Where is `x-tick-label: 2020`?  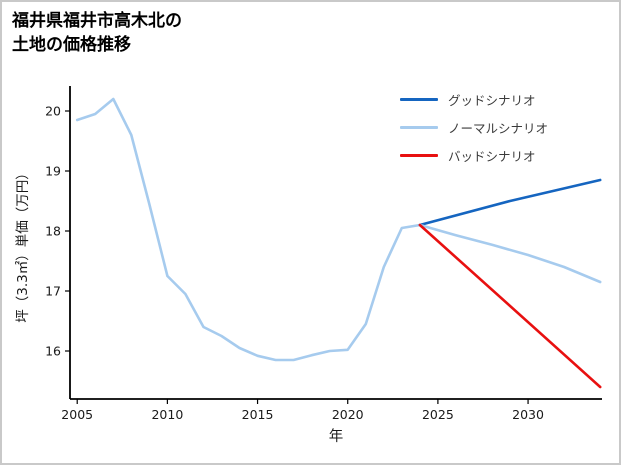
x-tick-label: 2020 is located at coordinates (348, 414).